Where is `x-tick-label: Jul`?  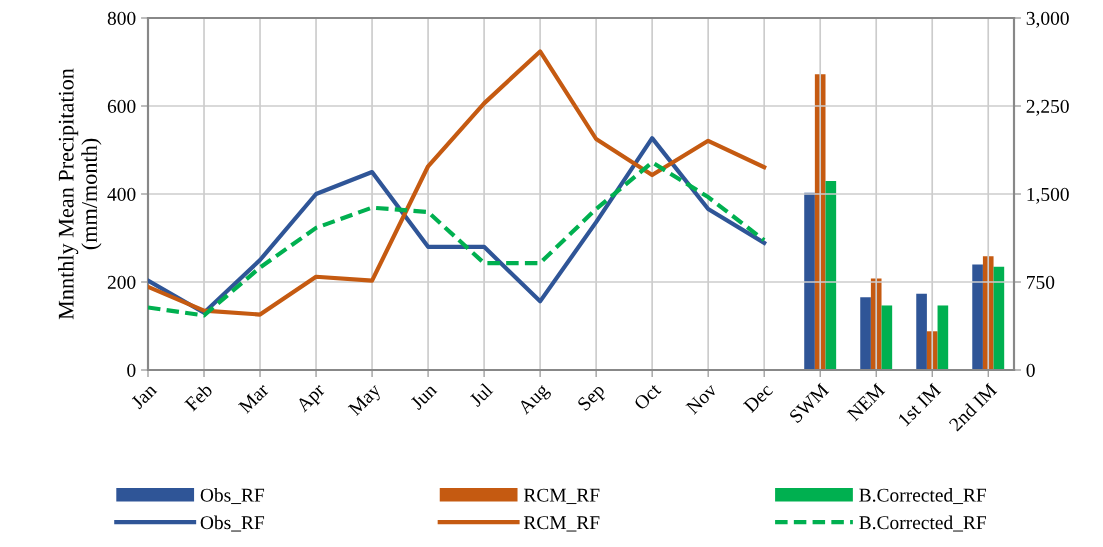
x-tick-label: Jul is located at coordinates (481, 395).